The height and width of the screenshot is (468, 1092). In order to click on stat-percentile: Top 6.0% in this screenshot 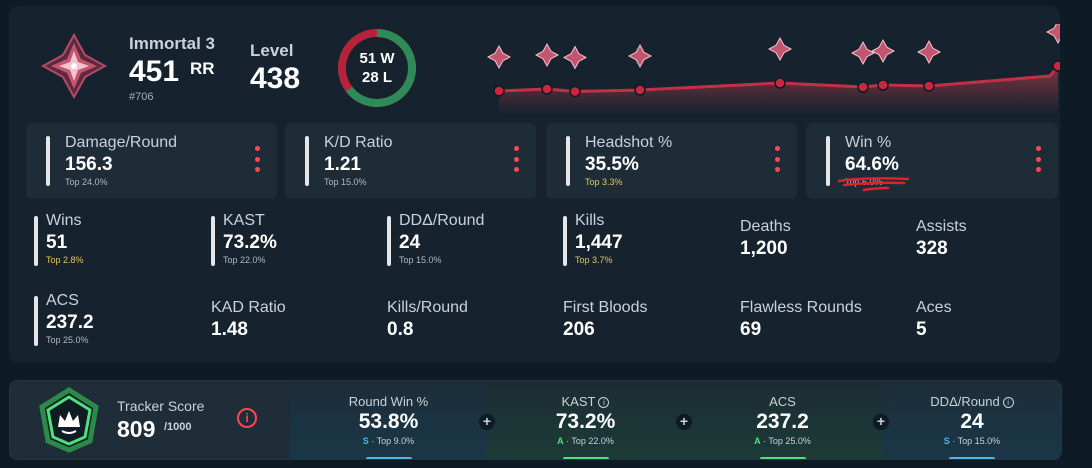, I will do `click(864, 182)`.